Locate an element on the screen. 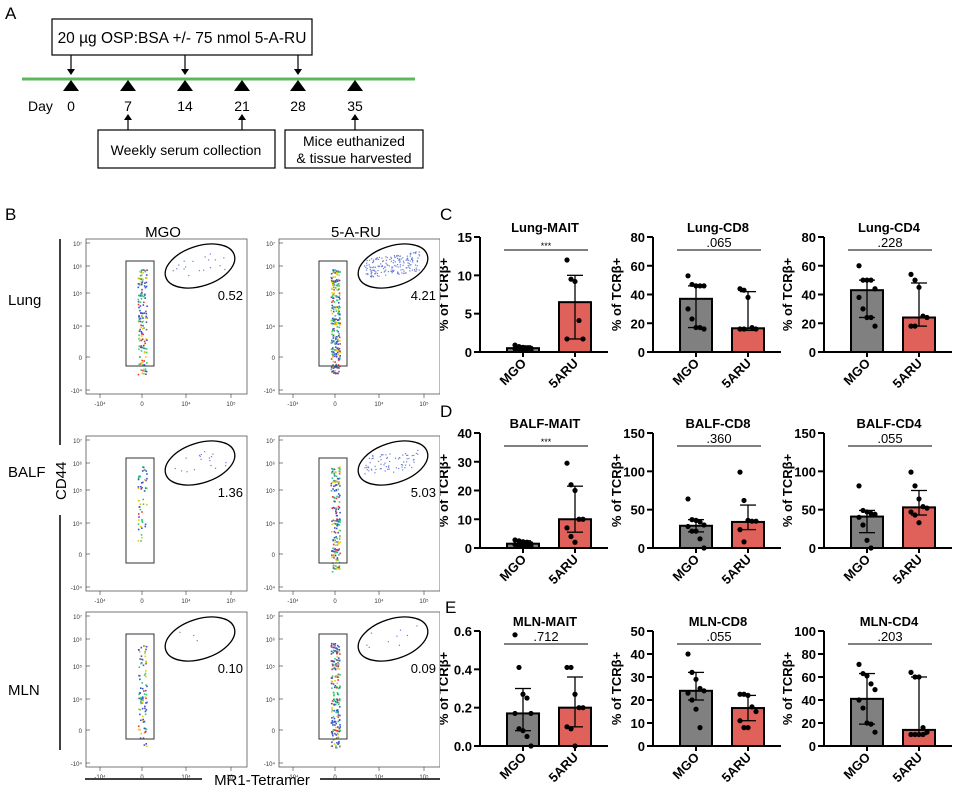  x-tick-label: MGO is located at coordinates (686, 766).